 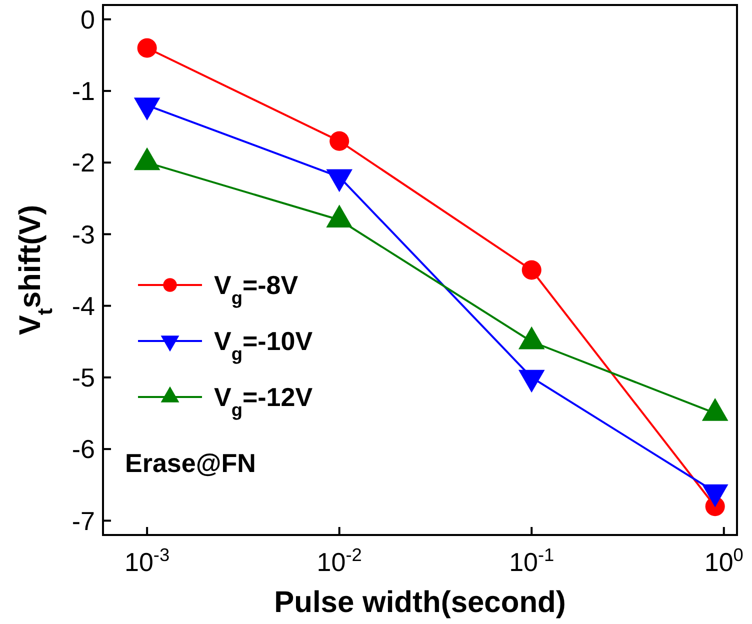 What do you see at coordinates (147, 561) in the screenshot?
I see `x-tick-label: 10$^{-3}$` at bounding box center [147, 561].